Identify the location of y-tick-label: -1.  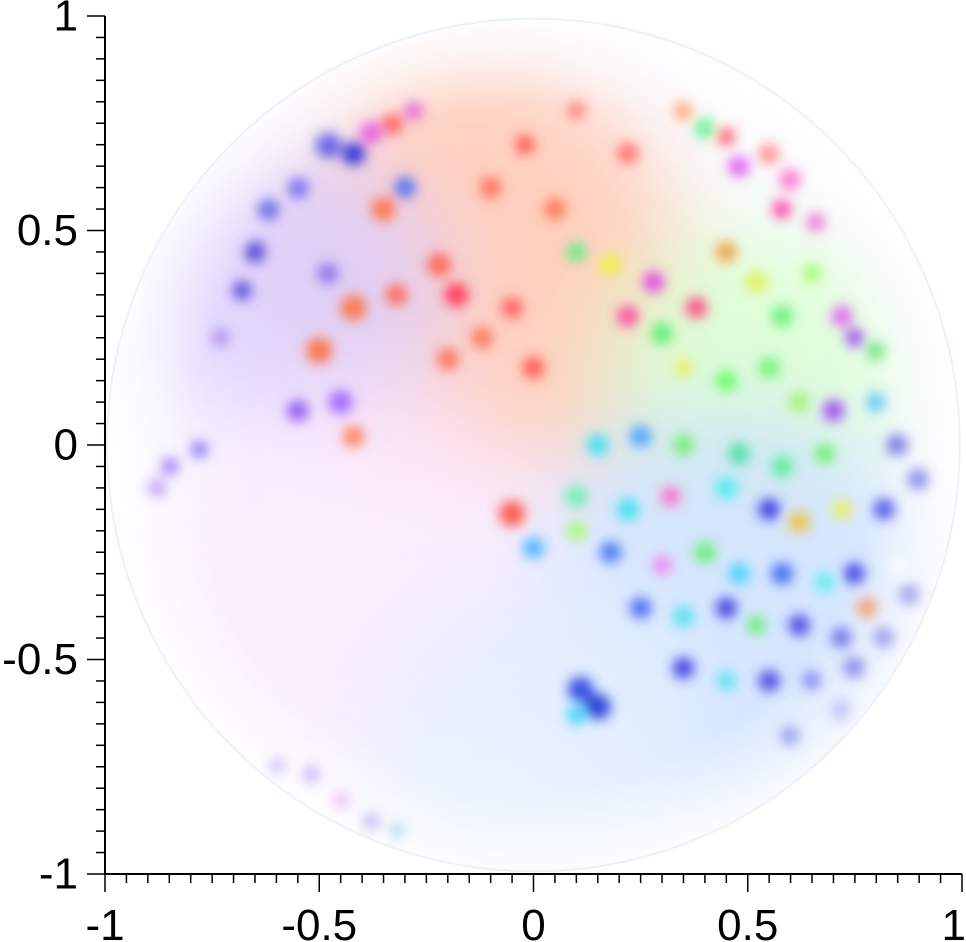
(58, 874).